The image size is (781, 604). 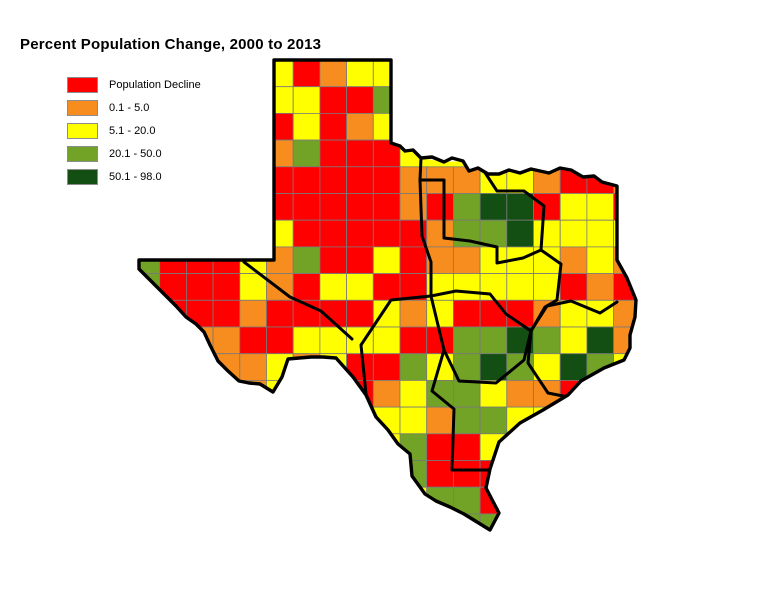 I want to click on legend-item: 50.1 - 98.0, so click(x=134, y=177).